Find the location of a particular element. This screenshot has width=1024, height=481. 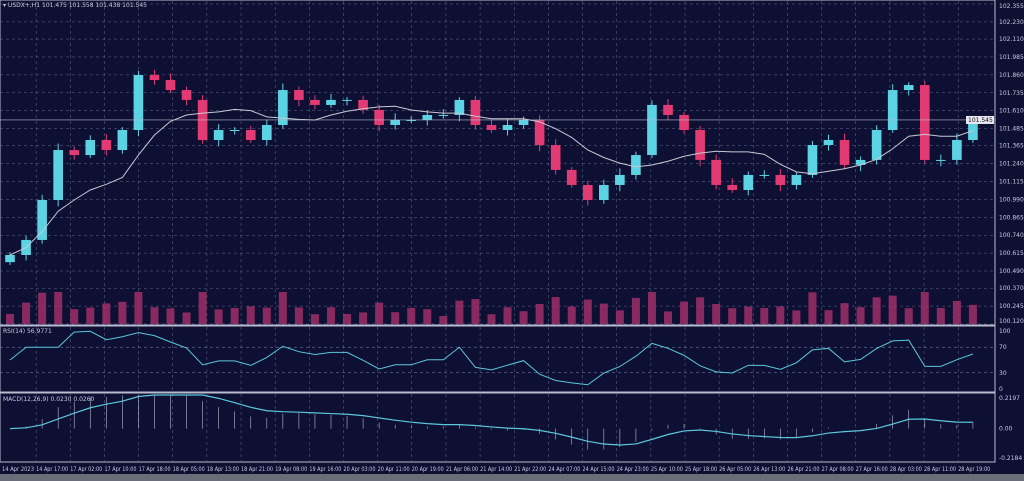

price-tick-label: 102.230 is located at coordinates (1011, 22).